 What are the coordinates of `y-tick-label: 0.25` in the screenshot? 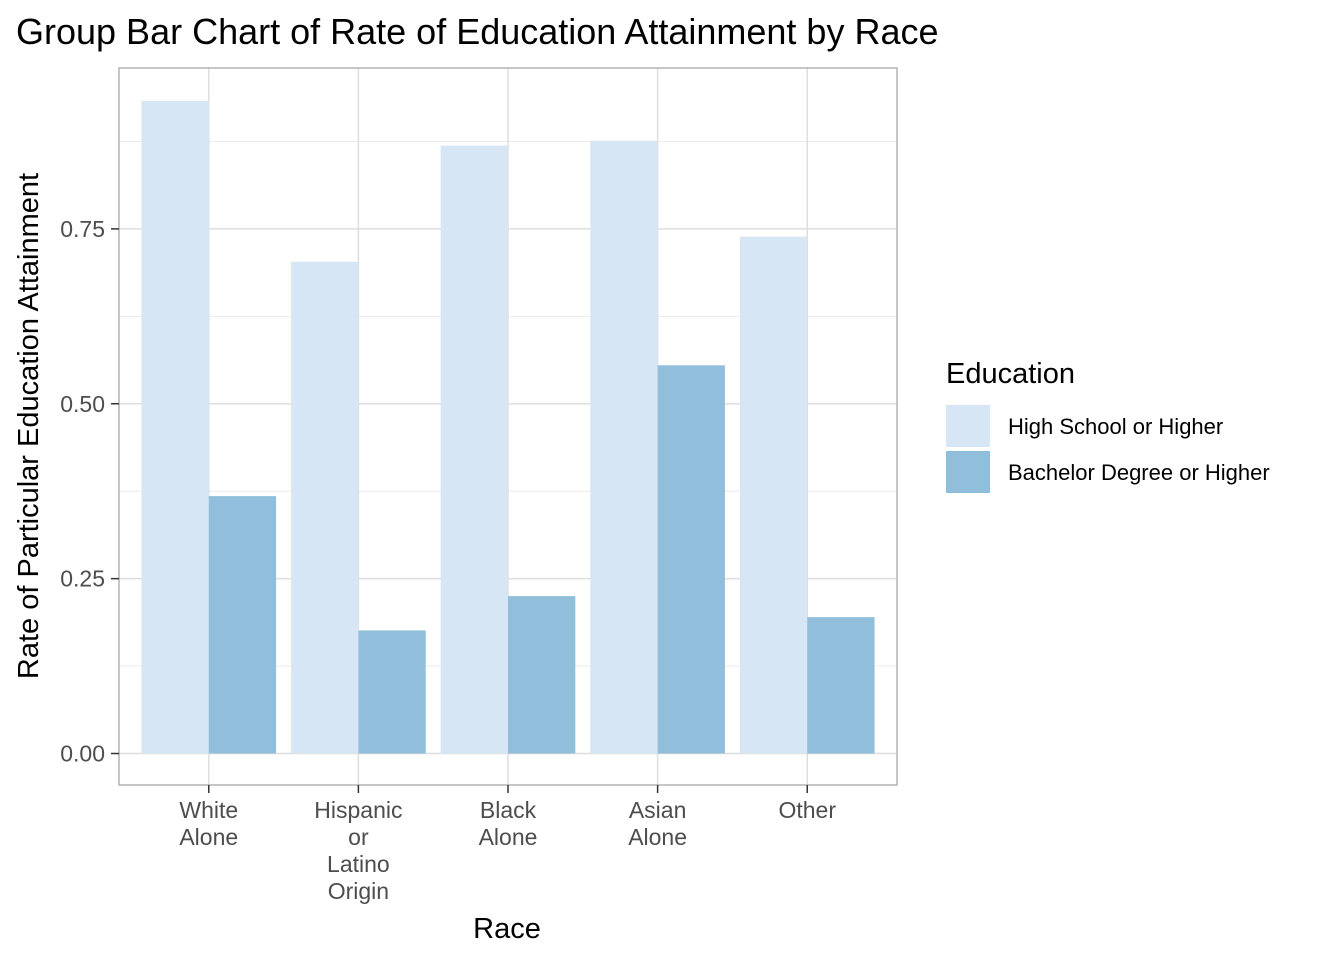 It's located at (82, 579).